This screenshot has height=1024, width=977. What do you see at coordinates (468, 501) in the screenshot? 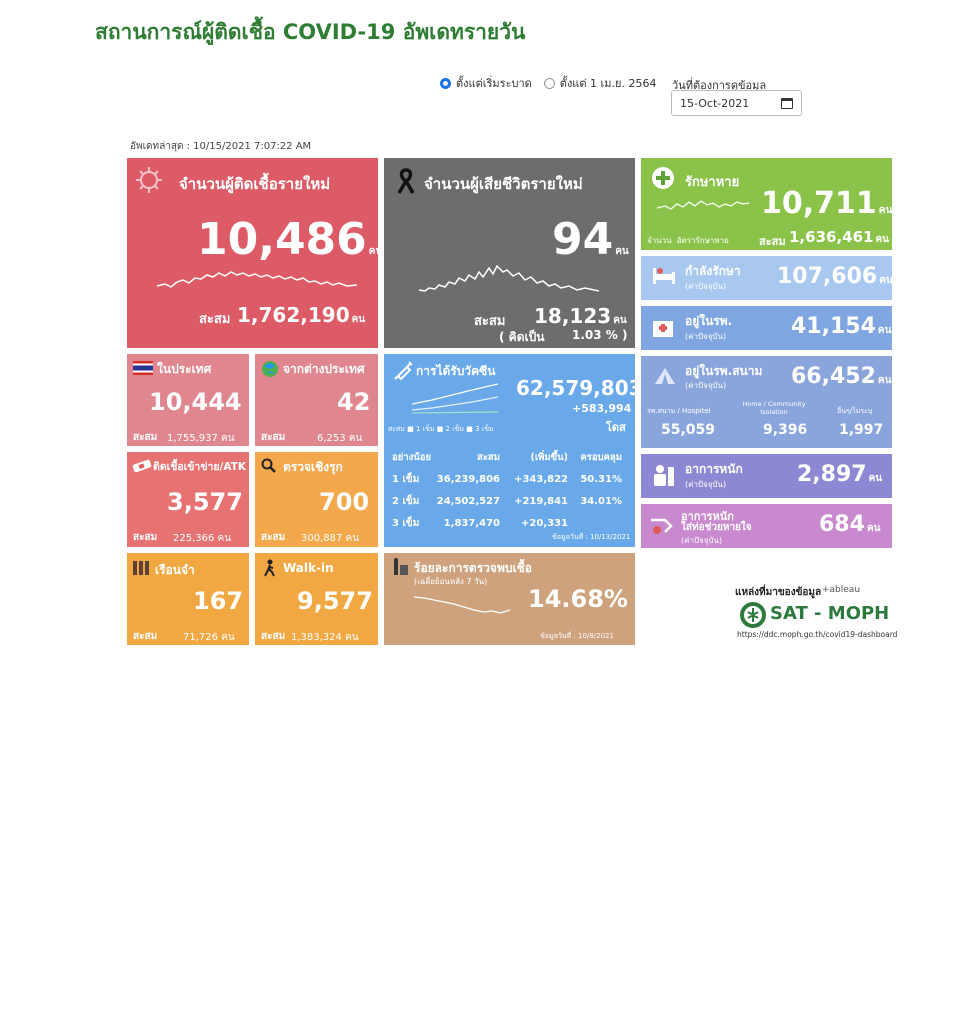
I see `vaccine-cell: 24,502,527` at bounding box center [468, 501].